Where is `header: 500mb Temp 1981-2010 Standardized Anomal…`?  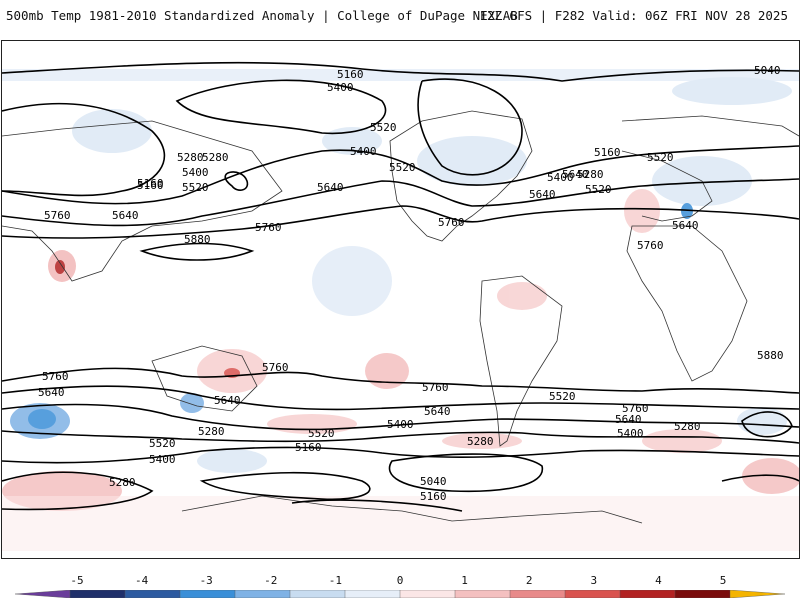
header: 500mb Temp 1981-2010 Standardized Anomal… is located at coordinates (400, 14).